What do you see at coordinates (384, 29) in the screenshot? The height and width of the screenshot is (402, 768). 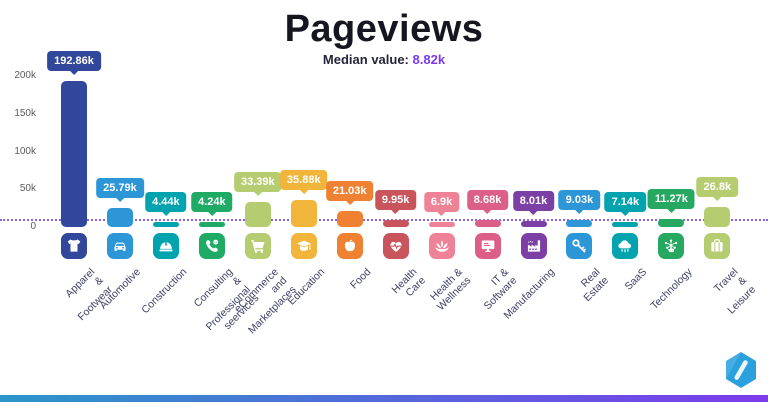 I see `page-title: Pageviews` at bounding box center [384, 29].